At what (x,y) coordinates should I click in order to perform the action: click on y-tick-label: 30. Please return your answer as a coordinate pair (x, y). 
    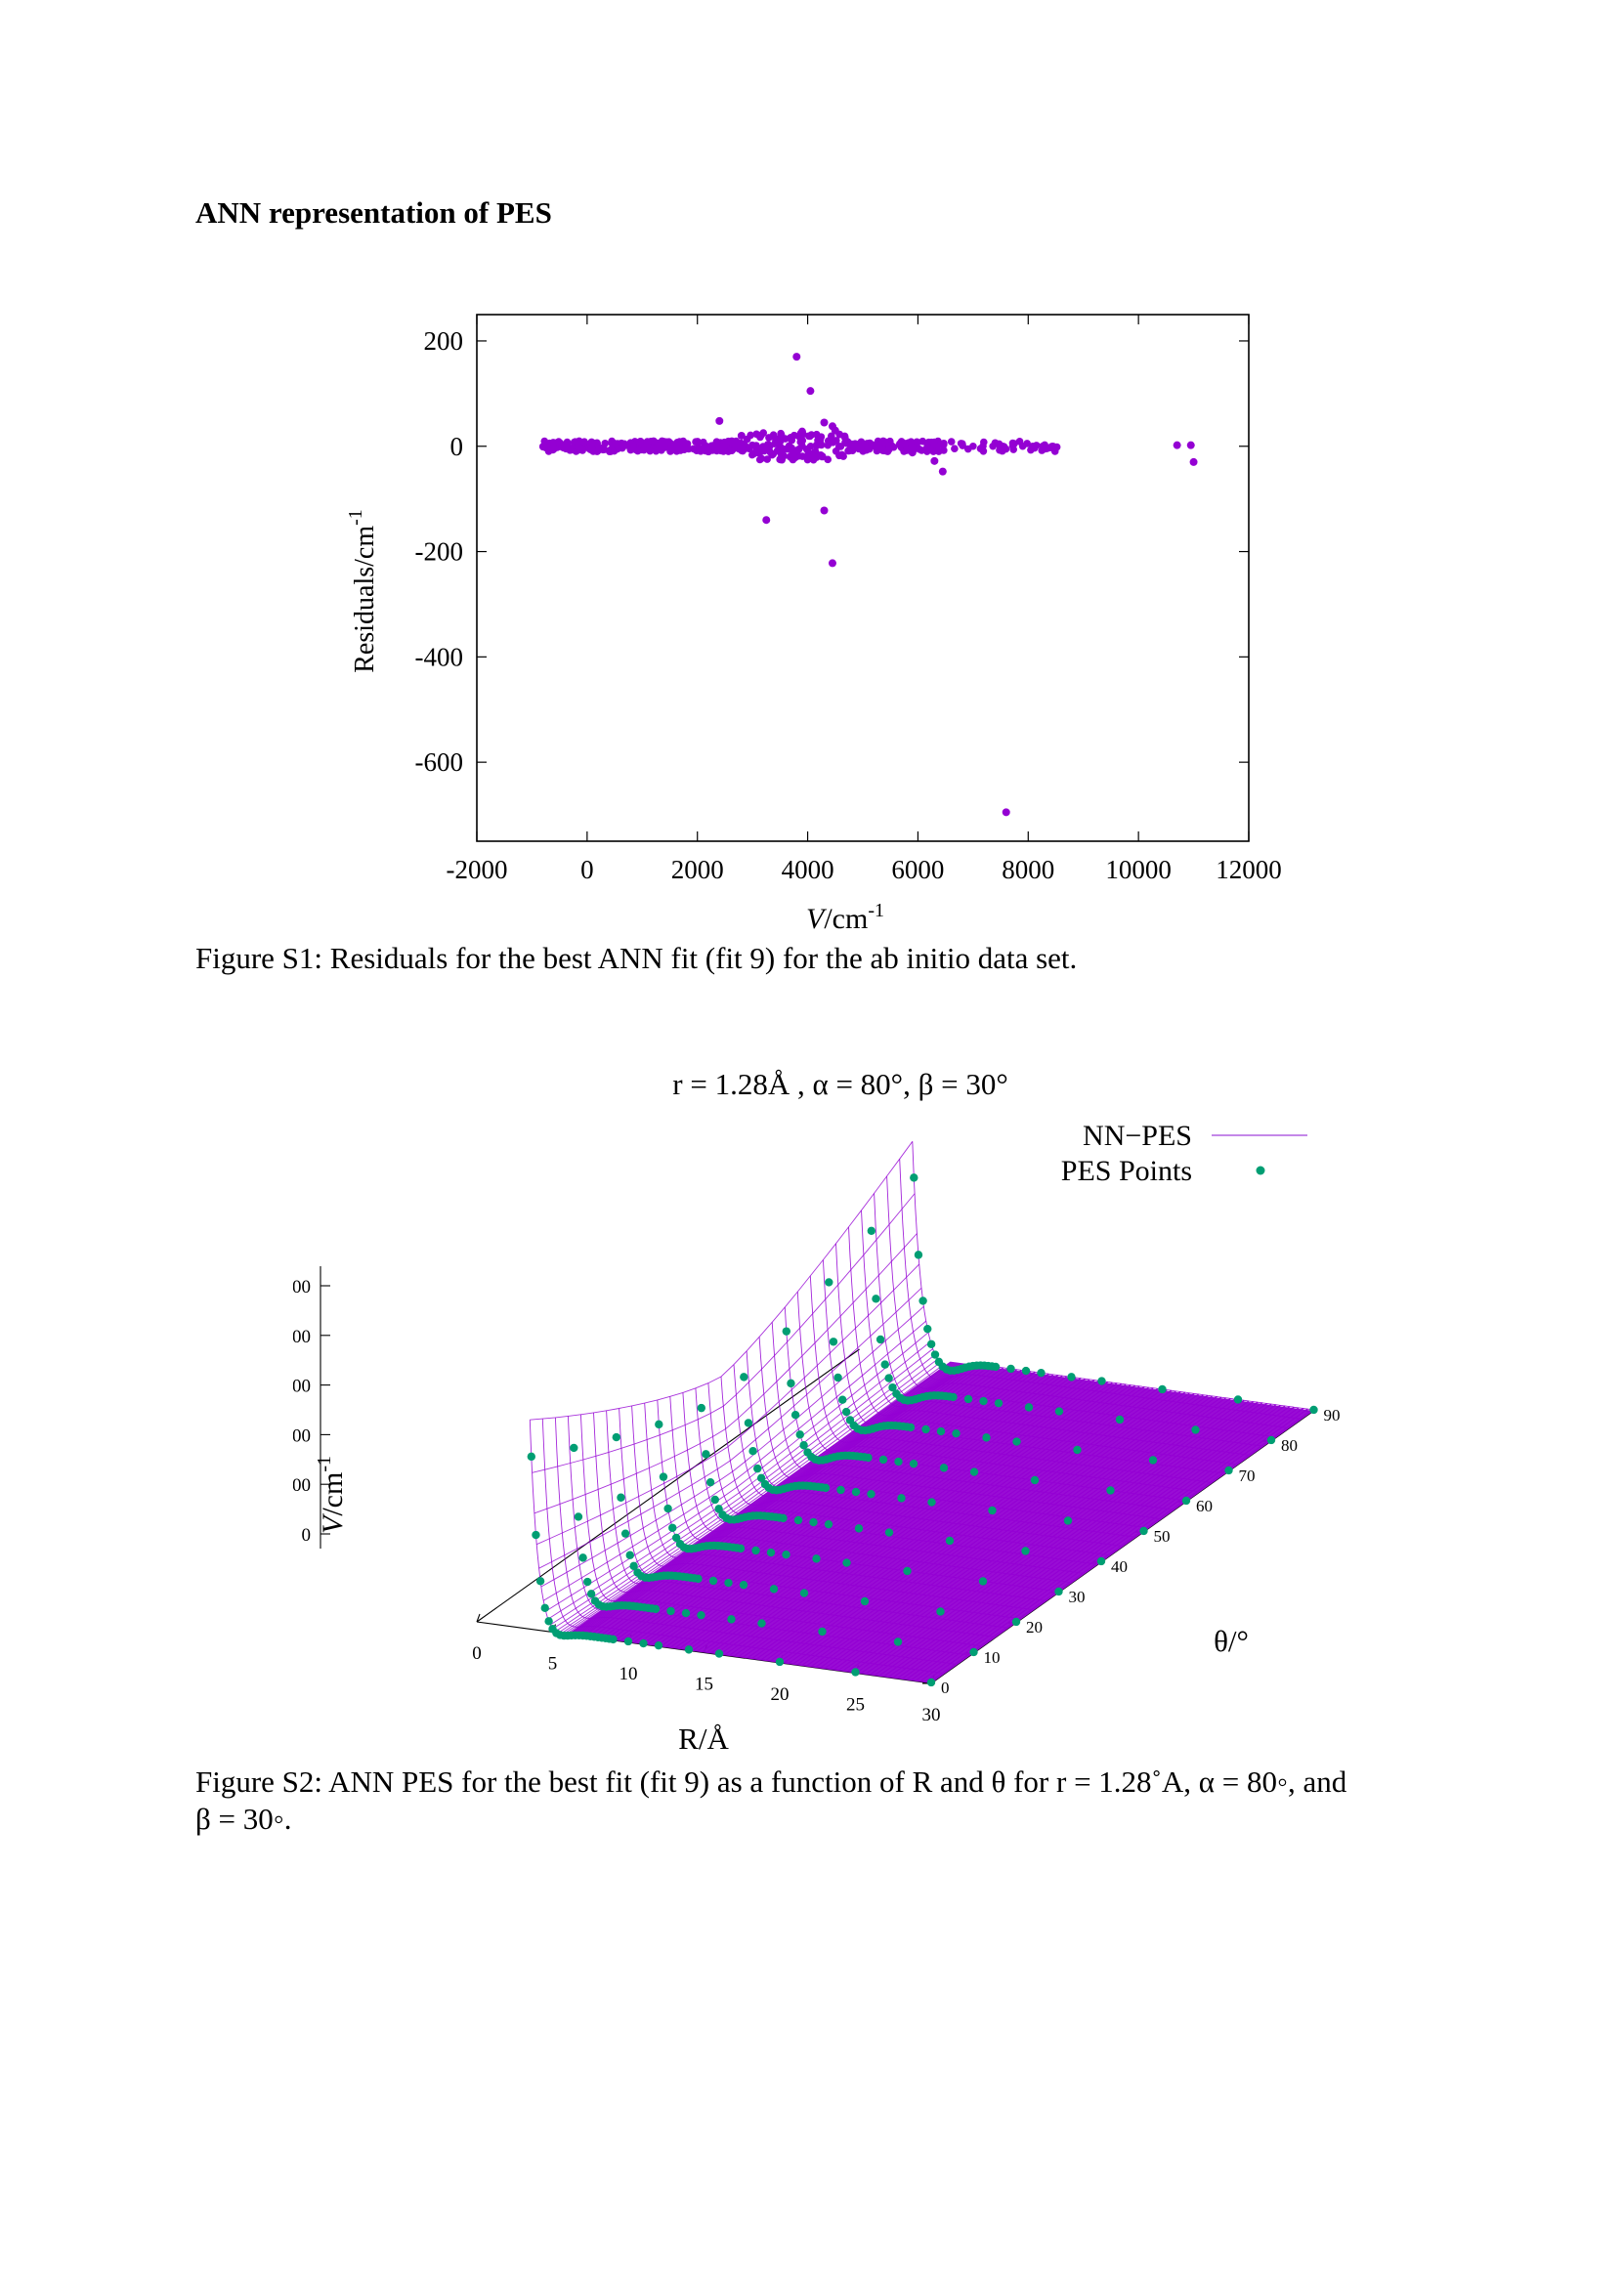
    Looking at the image, I should click on (1077, 1597).